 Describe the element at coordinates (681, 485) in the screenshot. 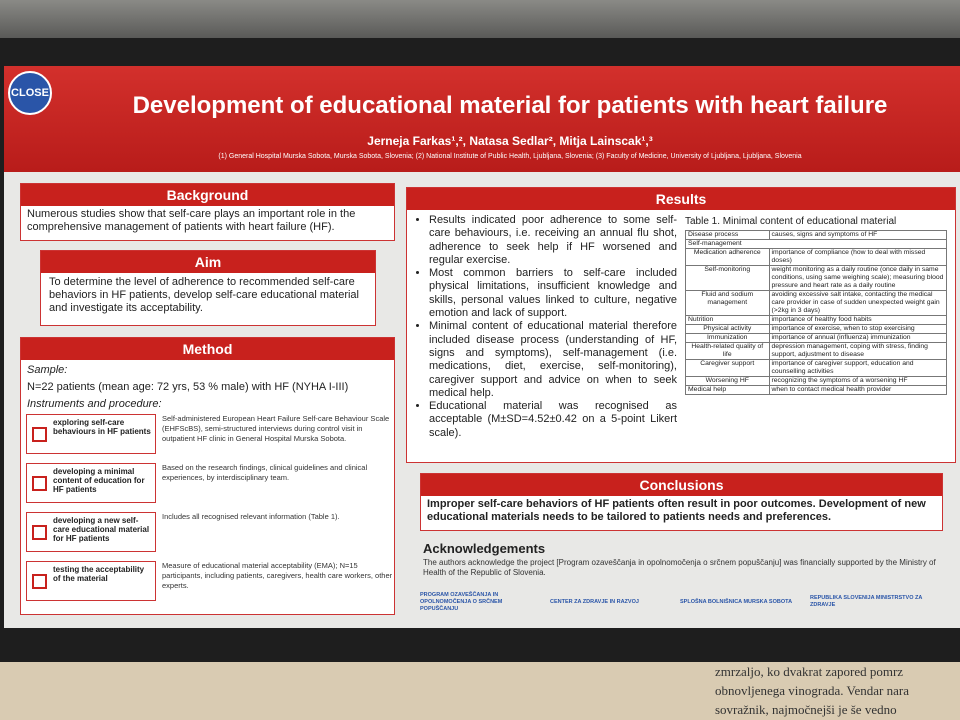

I see `section-heading: Conclusions` at that location.